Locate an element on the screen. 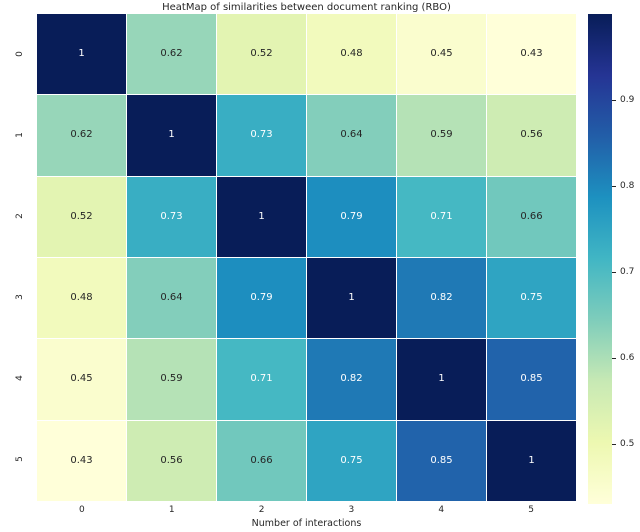 The width and height of the screenshot is (640, 532). y-tick-label: 3 is located at coordinates (20, 297).